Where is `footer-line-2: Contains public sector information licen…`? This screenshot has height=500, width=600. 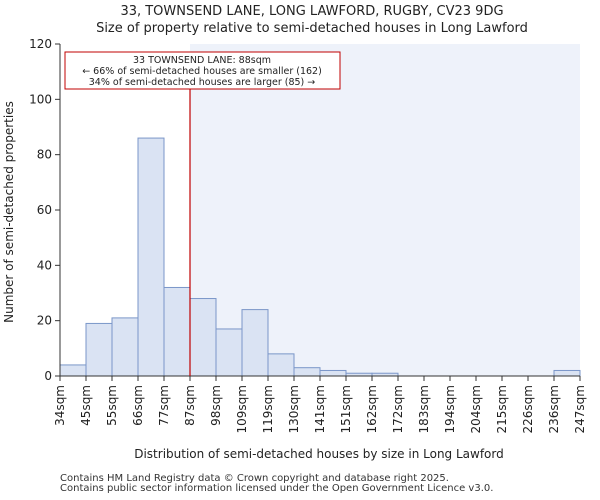 footer-line-2: Contains public sector information licen… is located at coordinates (277, 488).